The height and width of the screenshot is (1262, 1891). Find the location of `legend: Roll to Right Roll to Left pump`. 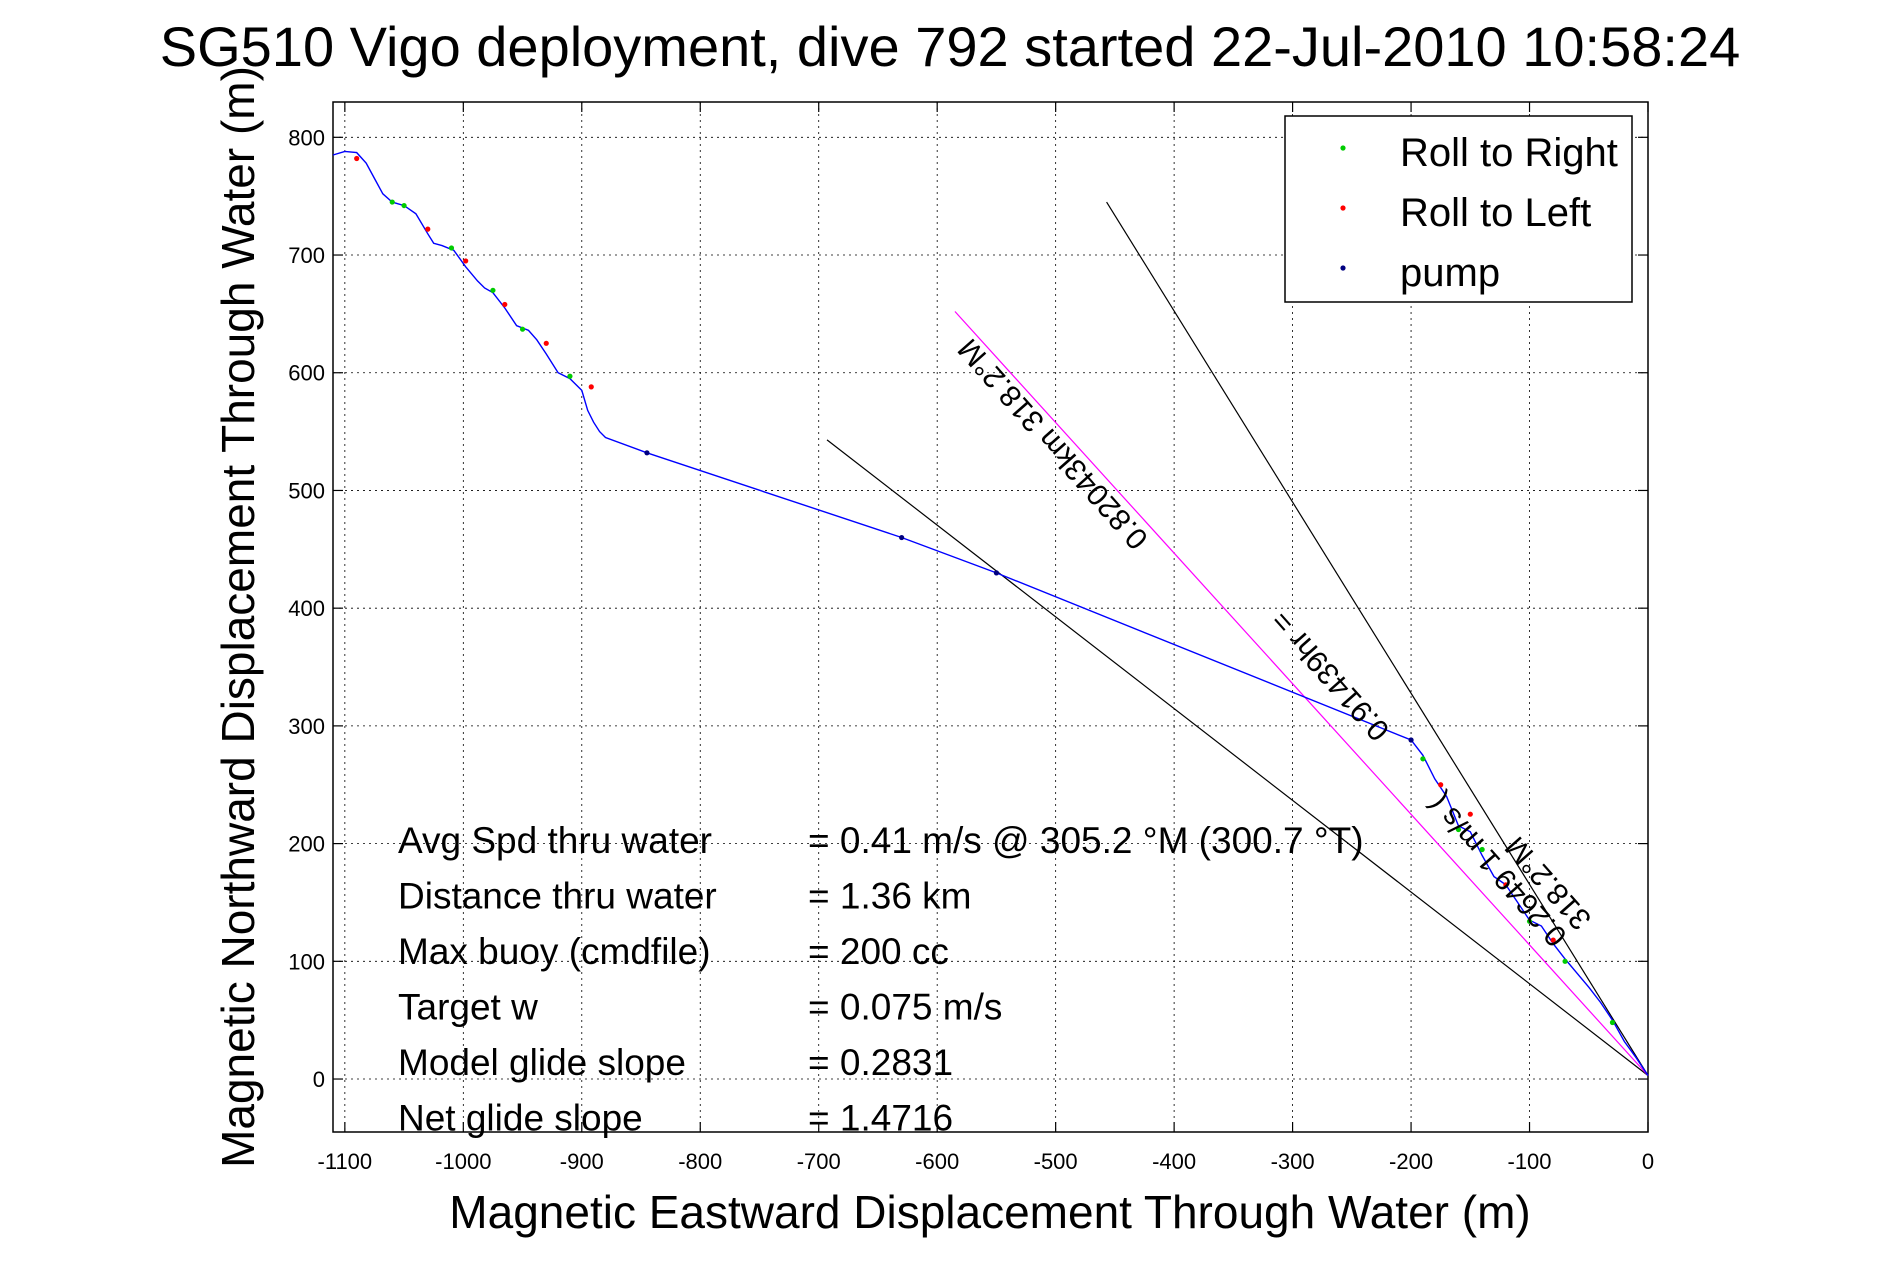

legend: Roll to Right Roll to Left pump is located at coordinates (1458, 209).